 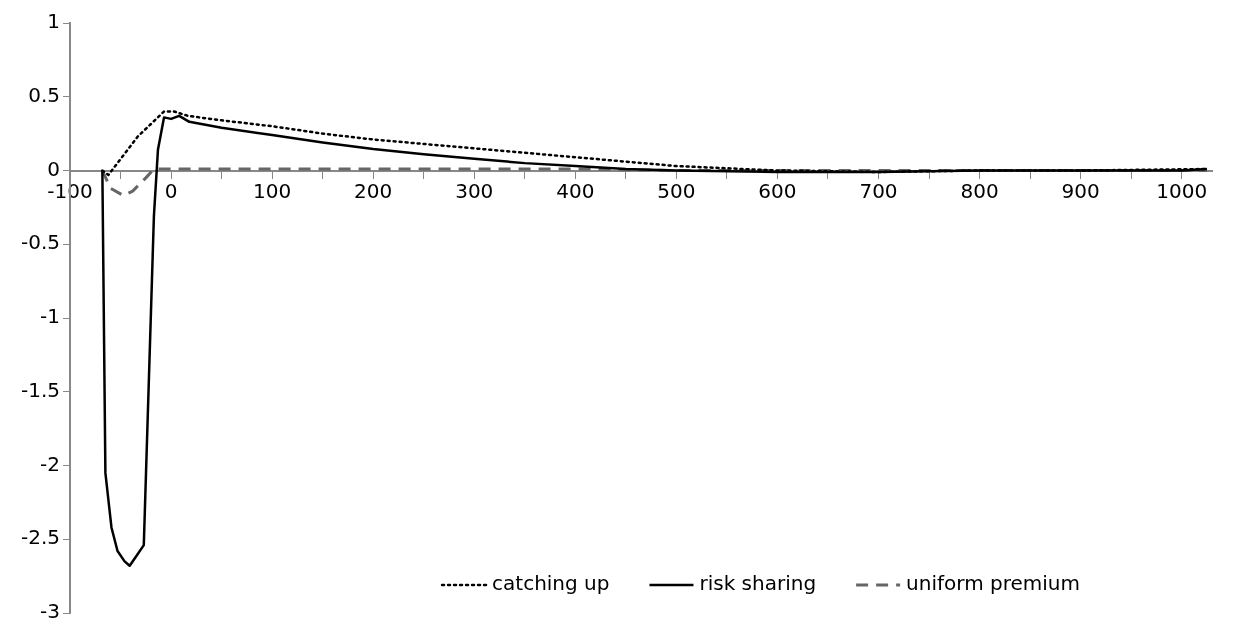 I want to click on y-tick-label: 0.5, so click(x=44, y=94).